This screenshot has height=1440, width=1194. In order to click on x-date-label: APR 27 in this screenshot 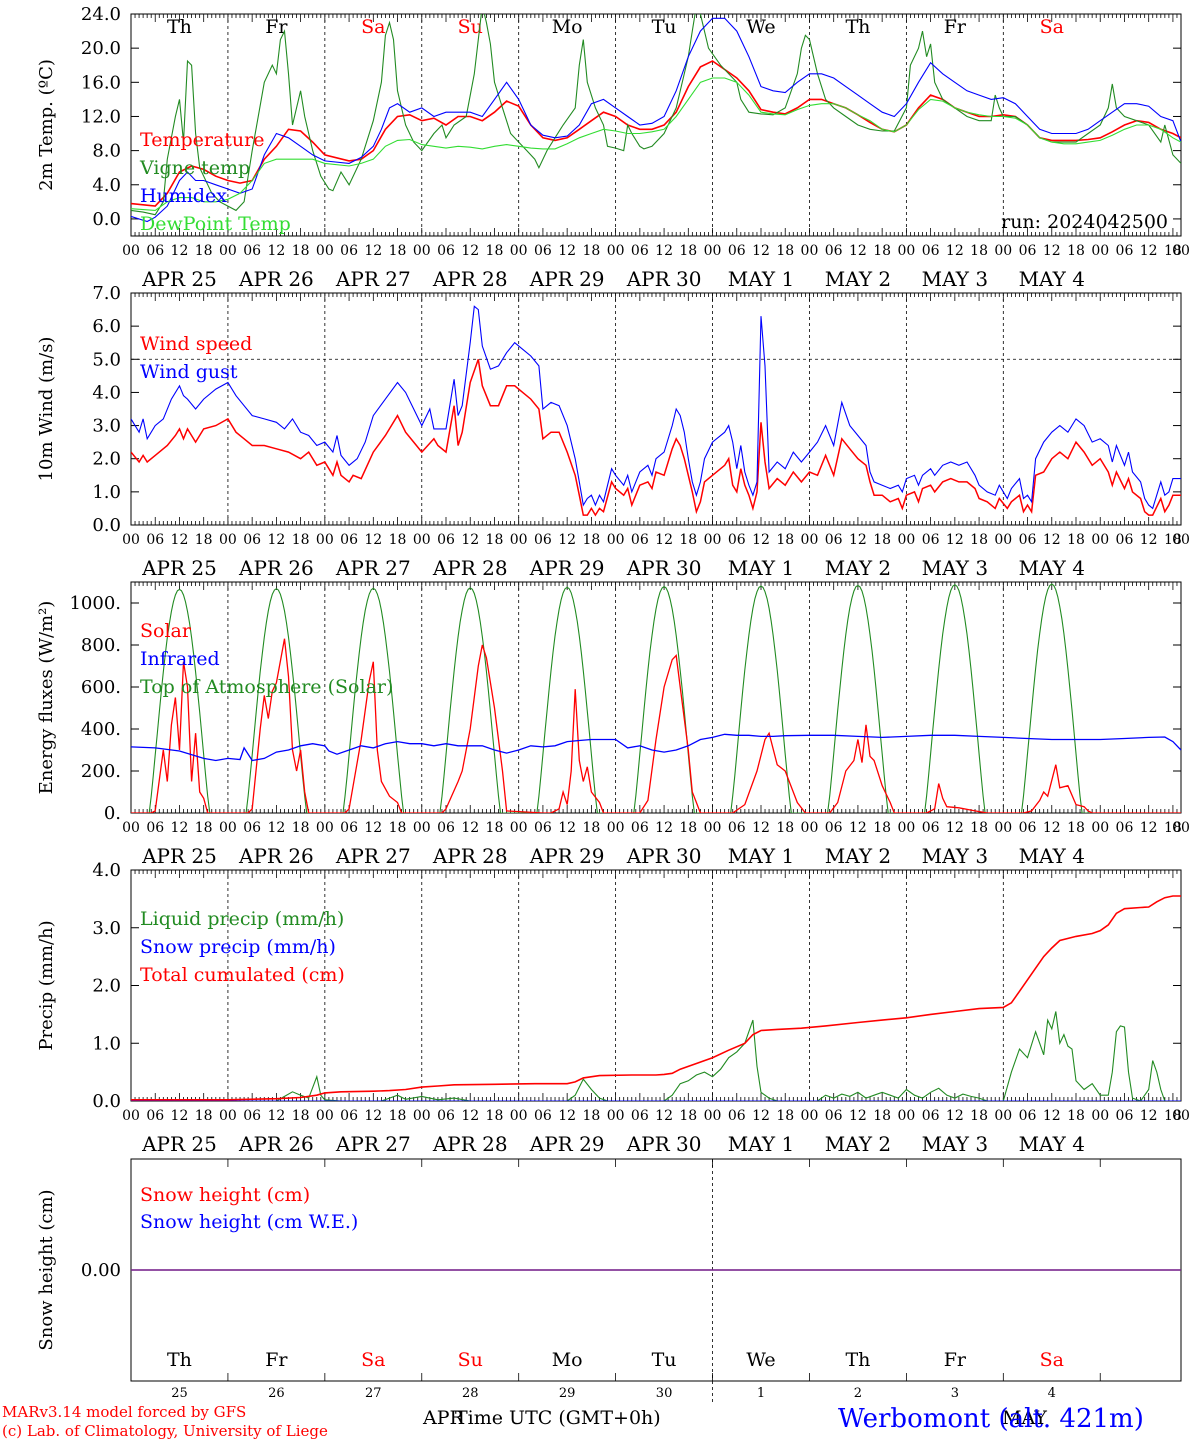, I will do `click(373, 1144)`.